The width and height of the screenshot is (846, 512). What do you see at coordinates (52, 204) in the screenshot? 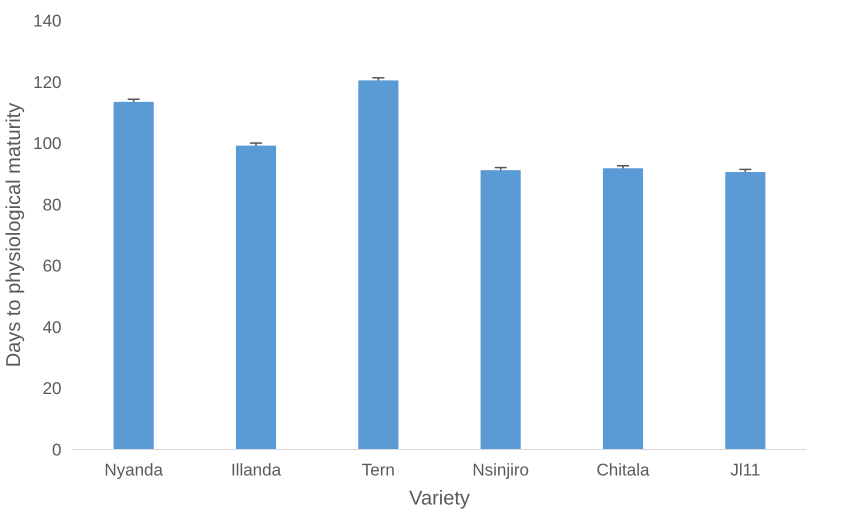
I see `y-tick-label: 80` at bounding box center [52, 204].